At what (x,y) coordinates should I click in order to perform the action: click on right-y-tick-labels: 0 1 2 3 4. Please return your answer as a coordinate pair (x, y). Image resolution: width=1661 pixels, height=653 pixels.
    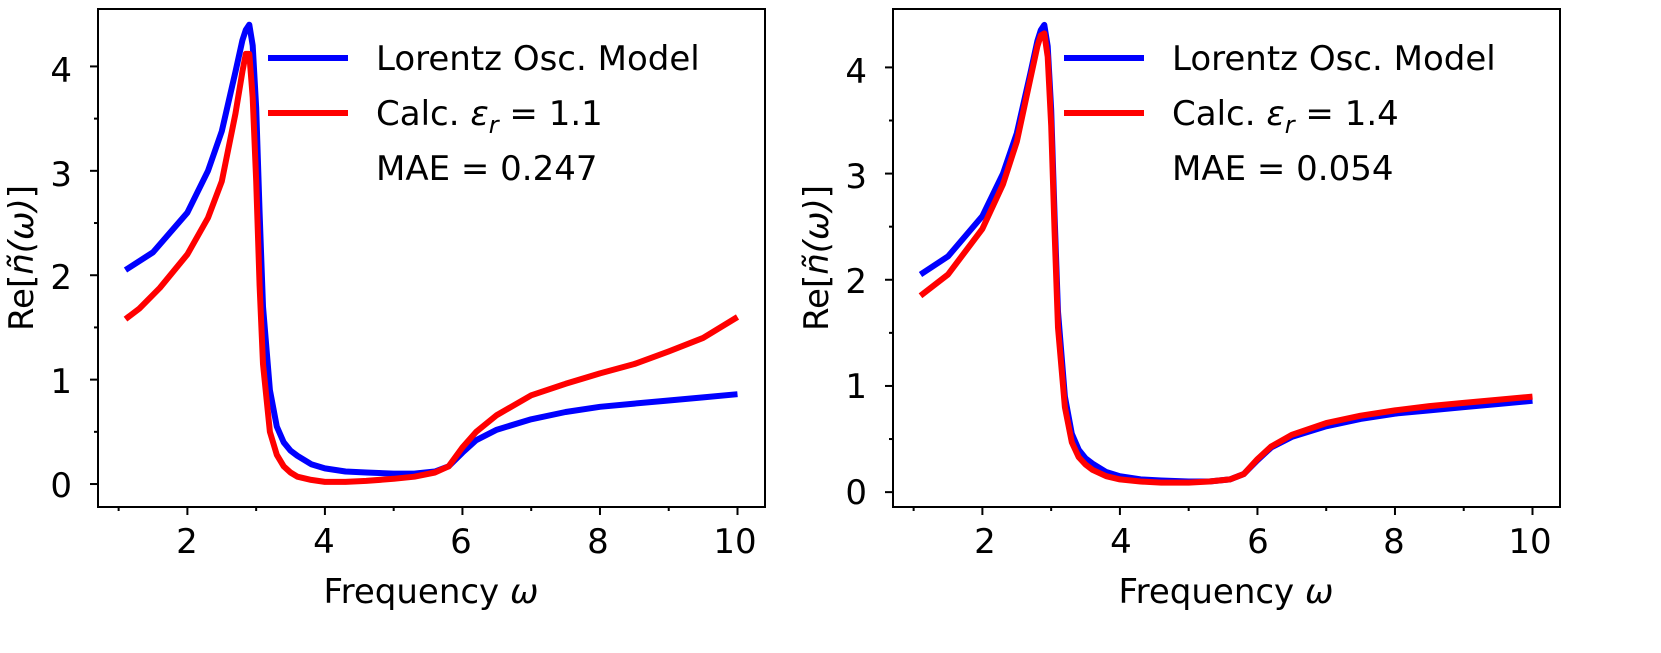
    Looking at the image, I should click on (856, 282).